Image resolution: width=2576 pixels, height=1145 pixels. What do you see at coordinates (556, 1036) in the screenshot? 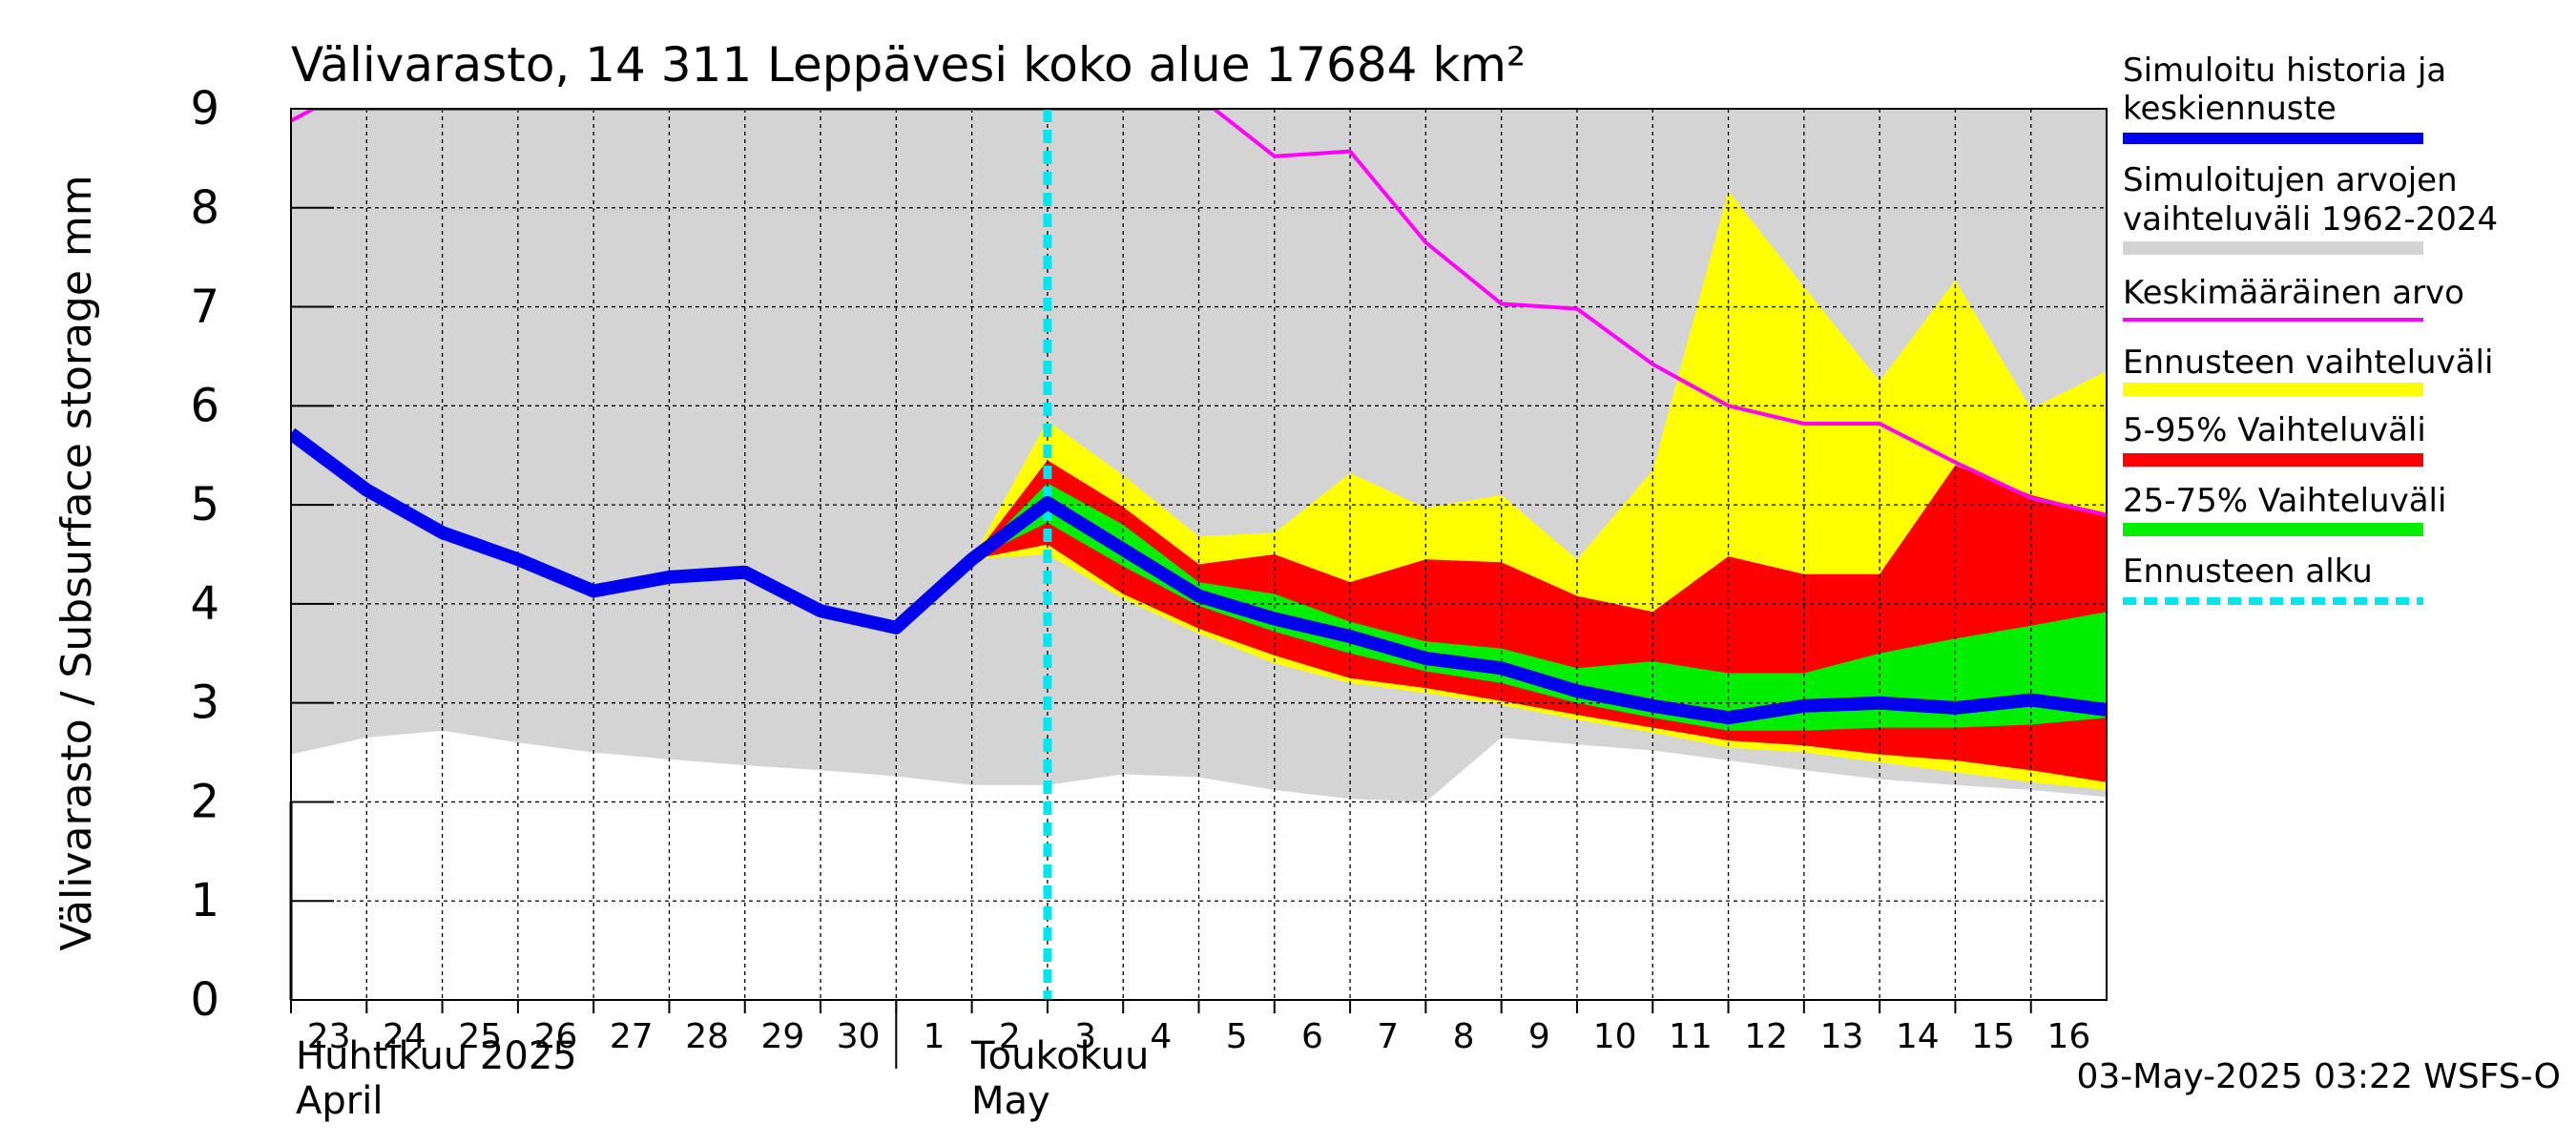
I see `x-tick-label: 26` at bounding box center [556, 1036].